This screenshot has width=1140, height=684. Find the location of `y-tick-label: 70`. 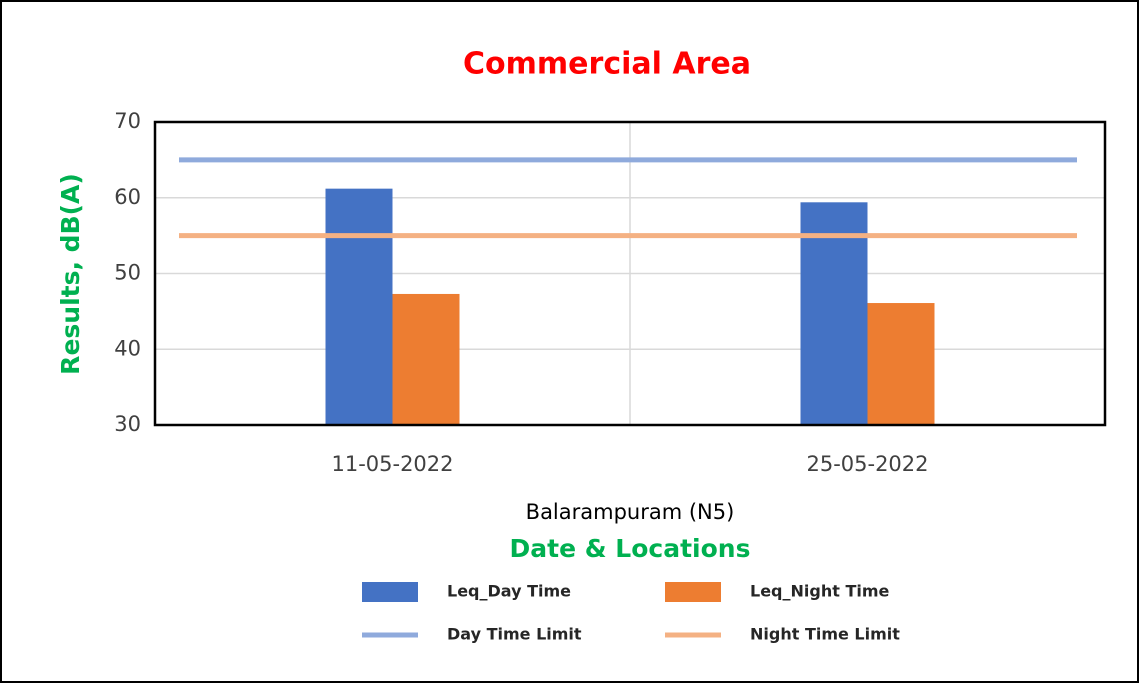

y-tick-label: 70 is located at coordinates (127, 121).